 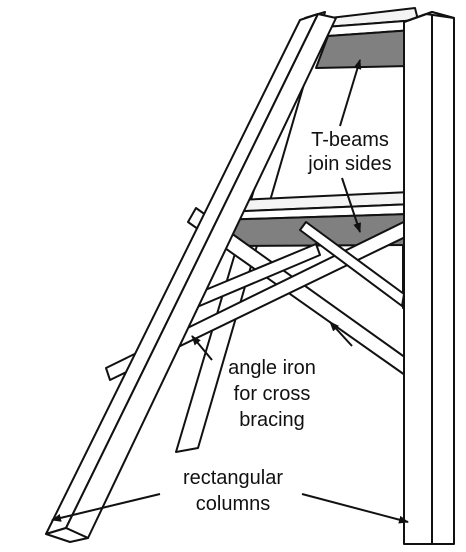 What do you see at coordinates (367, 38) in the screenshot?
I see `upper-t-beam` at bounding box center [367, 38].